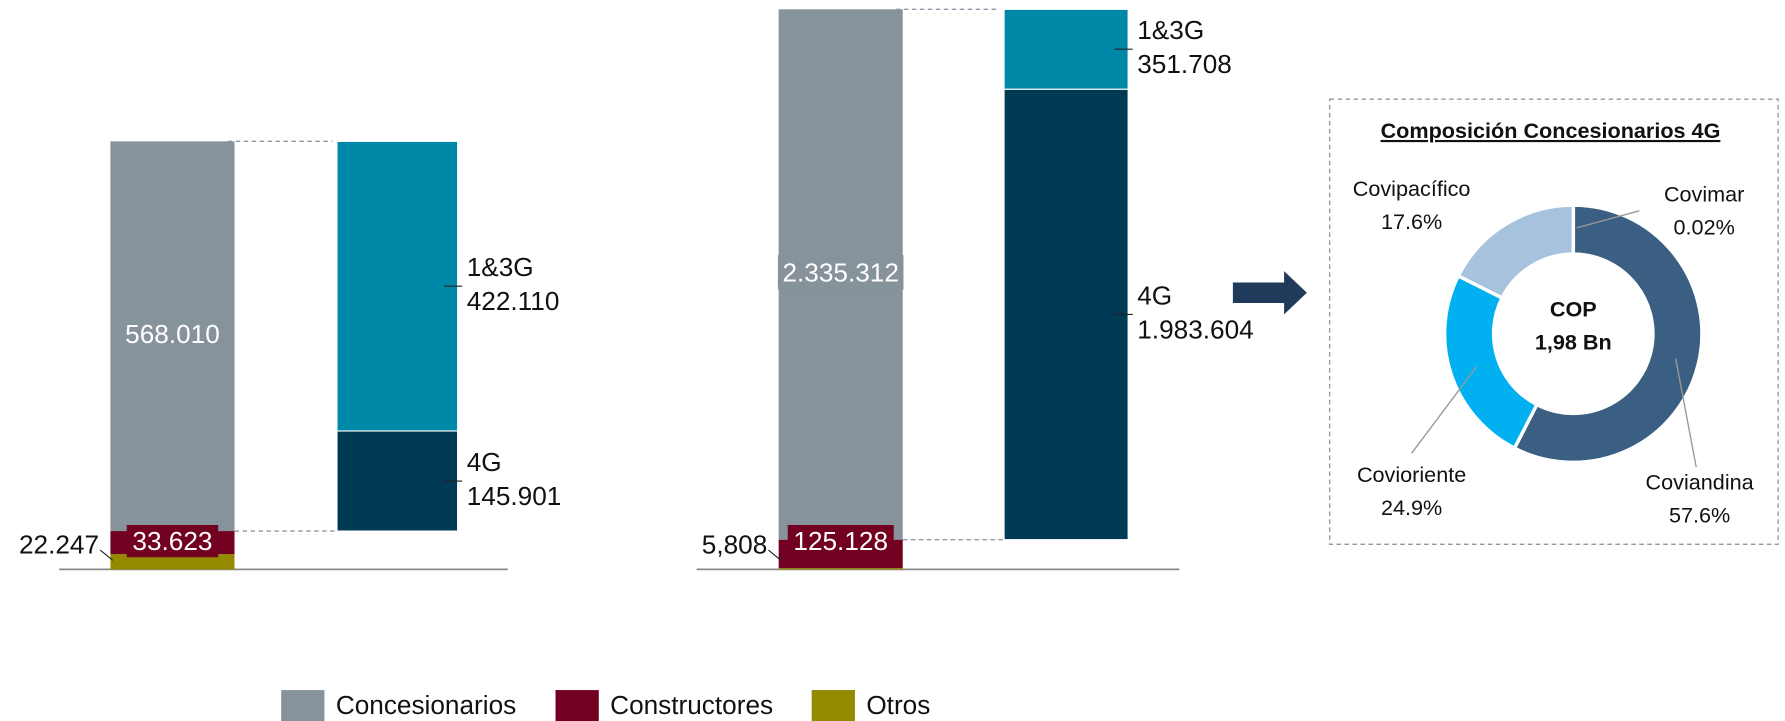  Describe the element at coordinates (1551, 130) in the screenshot. I see `donut-title: Composición Concesionarios 4G` at that location.